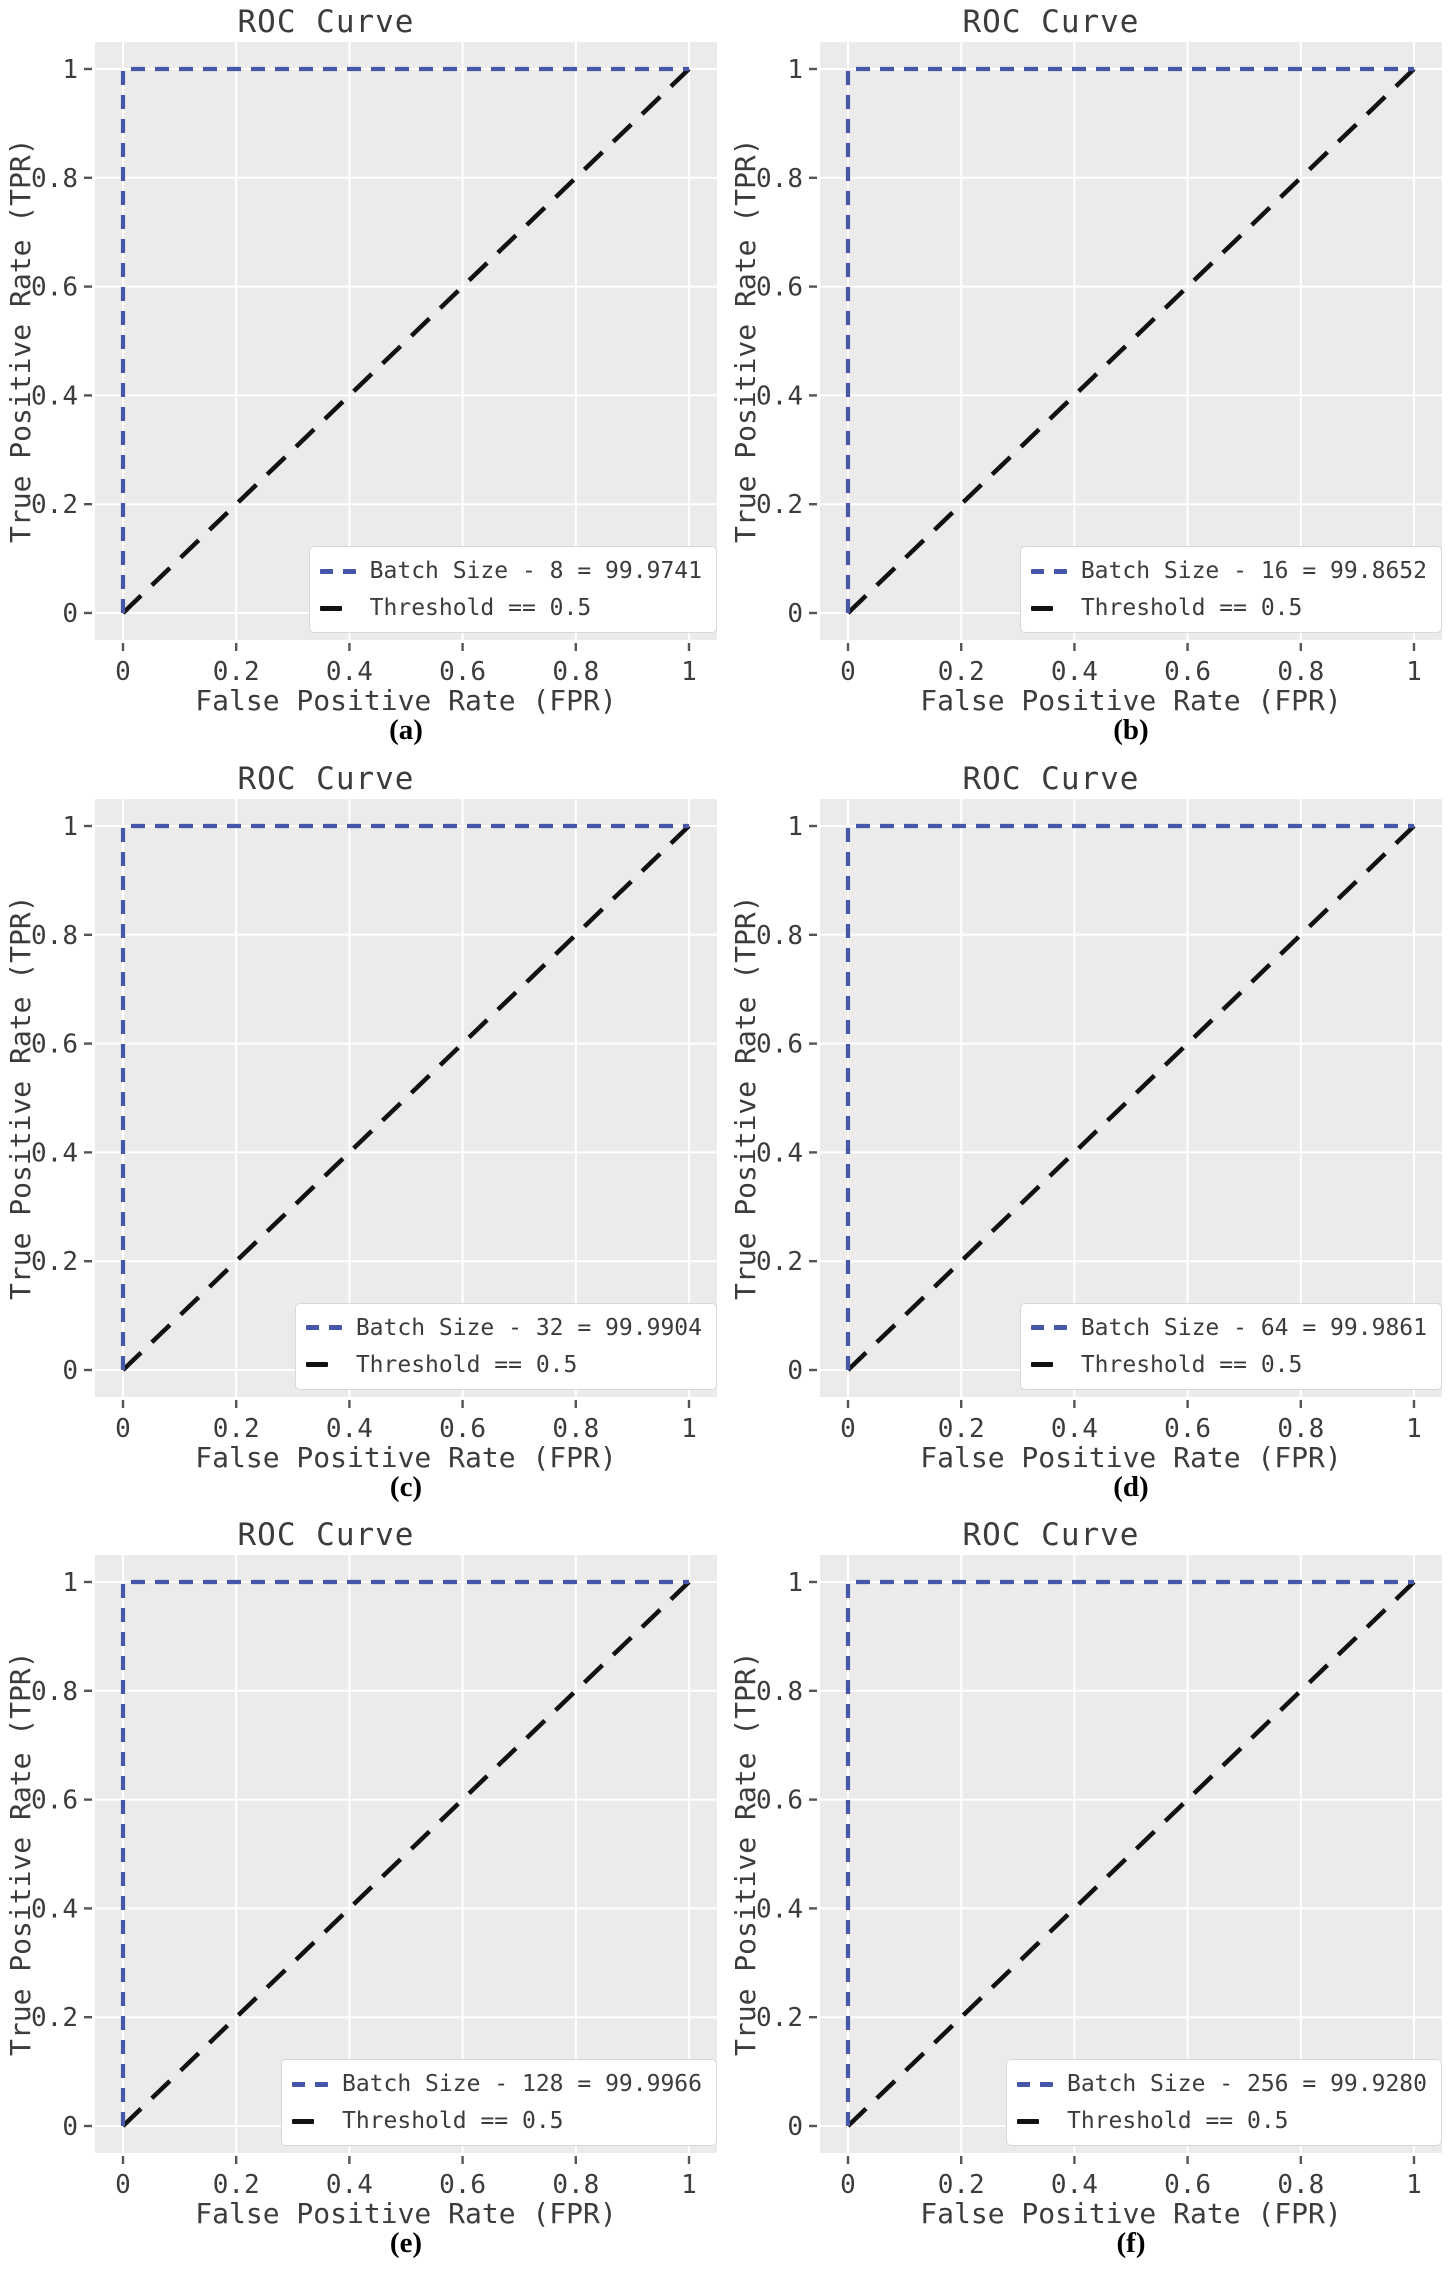  What do you see at coordinates (510, 571) in the screenshot?
I see `legend-item-roc: Batch Size - 8 = 99.9741` at bounding box center [510, 571].